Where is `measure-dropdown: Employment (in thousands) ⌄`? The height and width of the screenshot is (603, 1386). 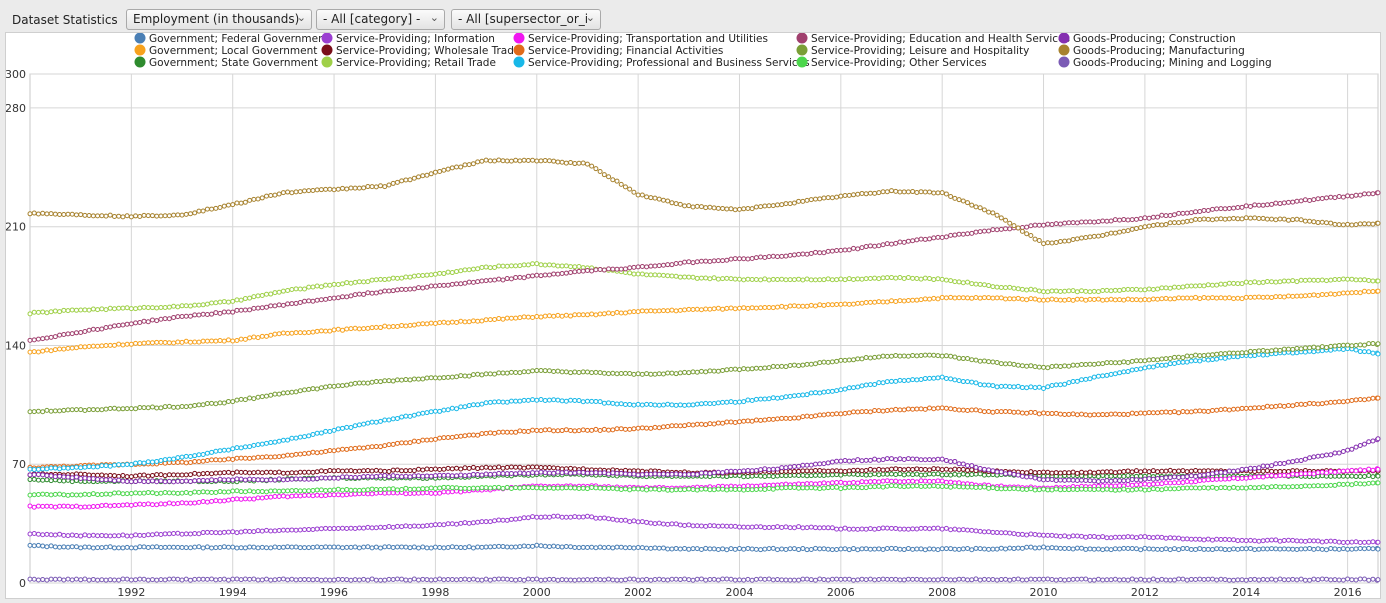 measure-dropdown: Employment (in thousands) ⌄ is located at coordinates (219, 19).